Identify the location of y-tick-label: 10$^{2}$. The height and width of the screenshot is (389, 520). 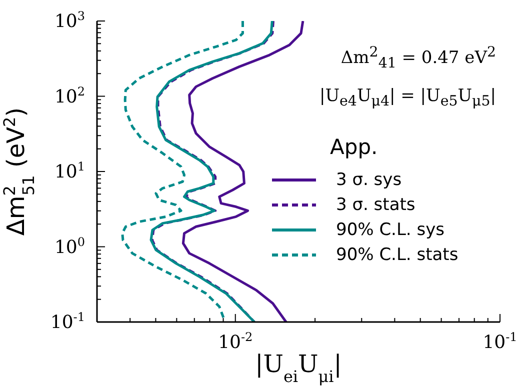
(69, 96).